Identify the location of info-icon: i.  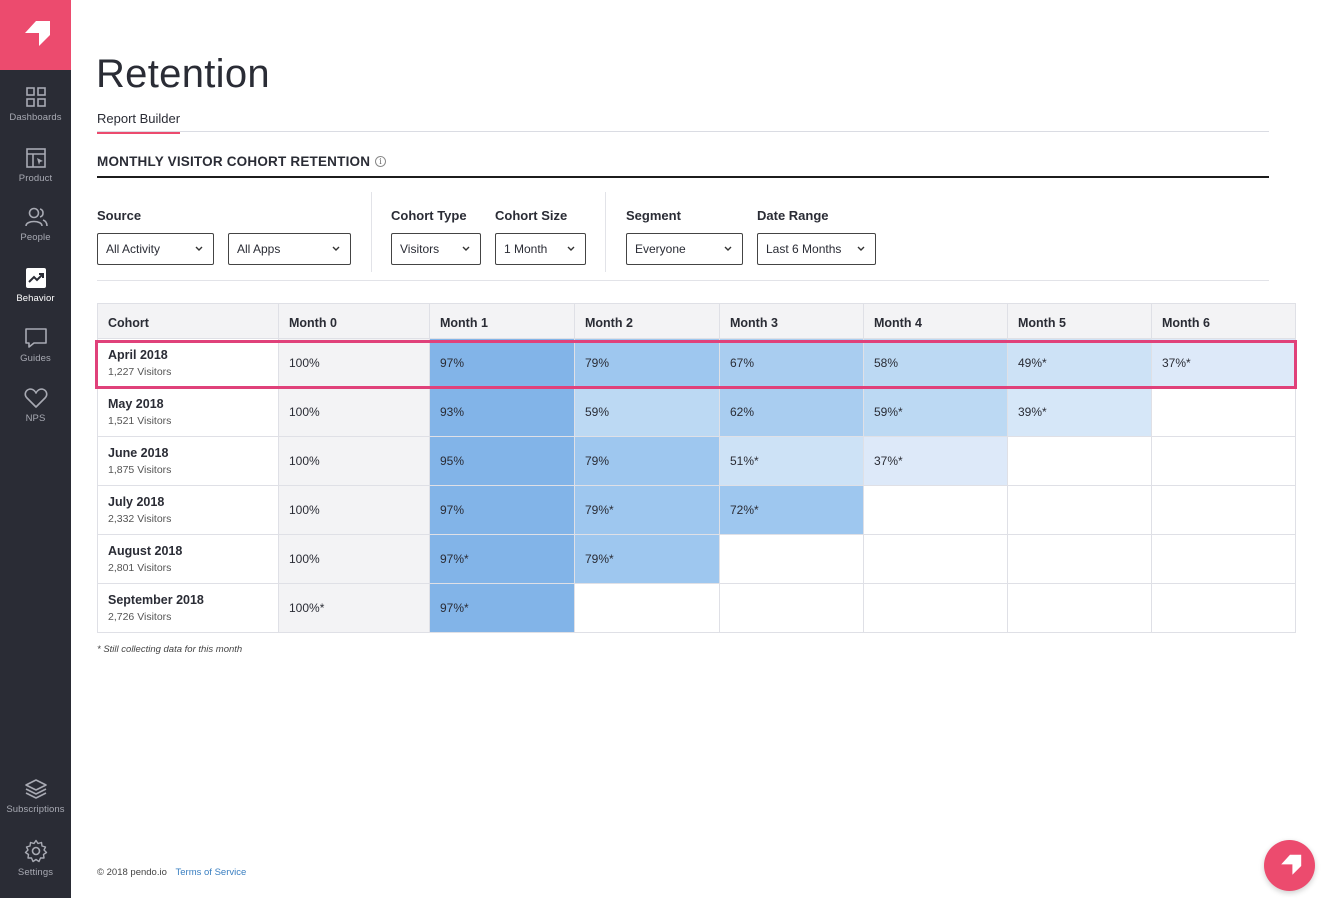
(381, 161).